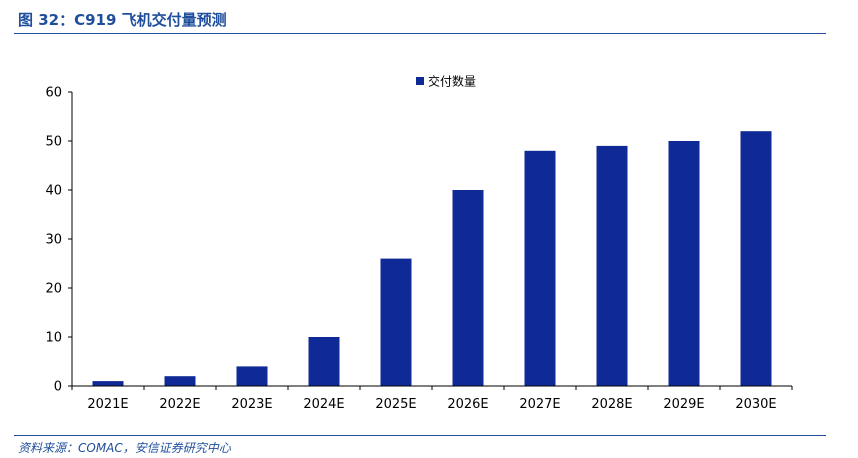 Image resolution: width=858 pixels, height=458 pixels. Describe the element at coordinates (683, 404) in the screenshot. I see `x-tick-label: 2029E` at that location.